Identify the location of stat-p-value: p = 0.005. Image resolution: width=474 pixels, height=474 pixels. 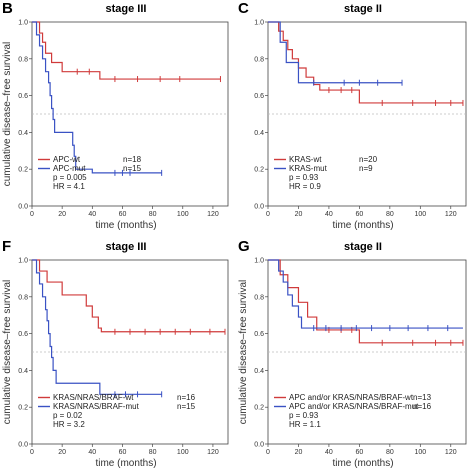
(70, 177).